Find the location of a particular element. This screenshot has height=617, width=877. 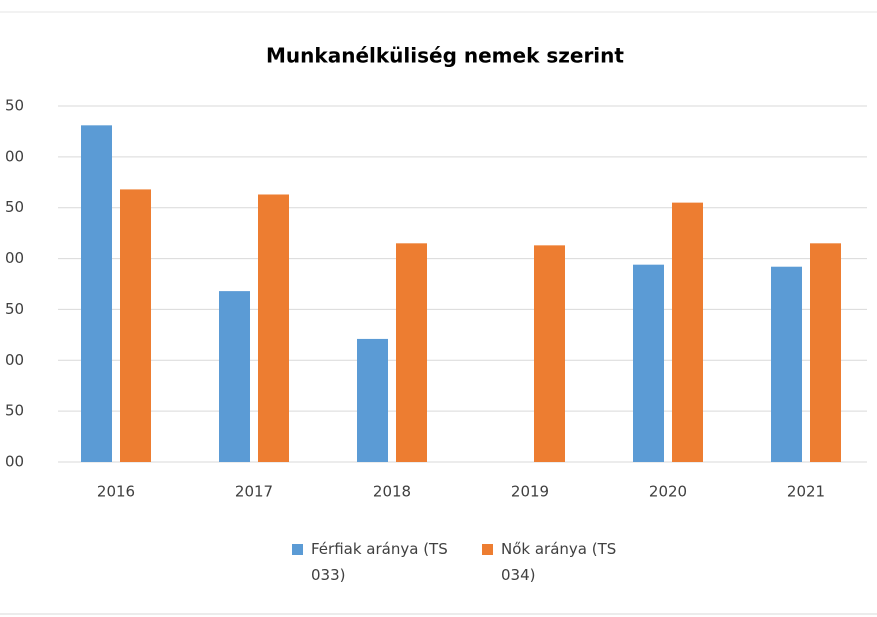

x-tick-label: 2021 is located at coordinates (806, 492).